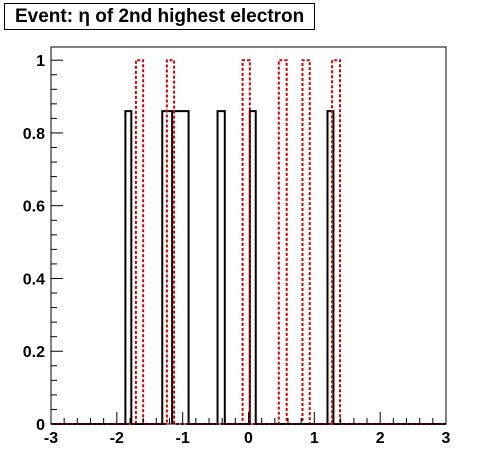 This screenshot has width=496, height=472. What do you see at coordinates (446, 438) in the screenshot?
I see `x-tick-label: 3` at bounding box center [446, 438].